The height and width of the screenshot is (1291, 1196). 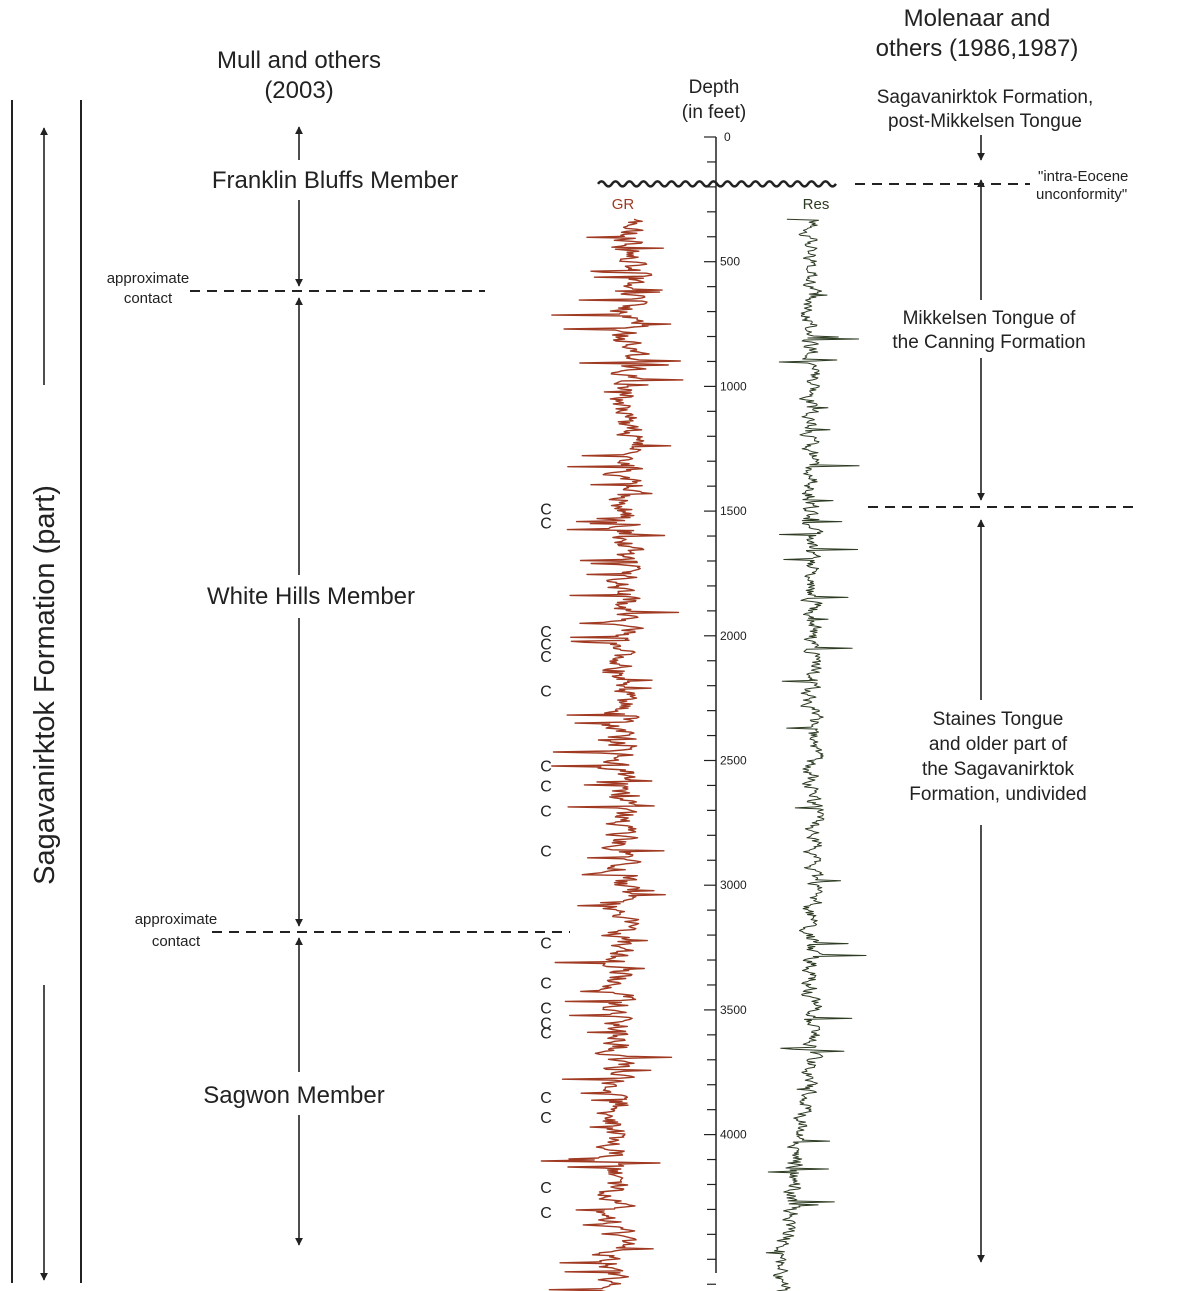 I want to click on unconformity-label-line2: unconformity", so click(x=1081, y=194).